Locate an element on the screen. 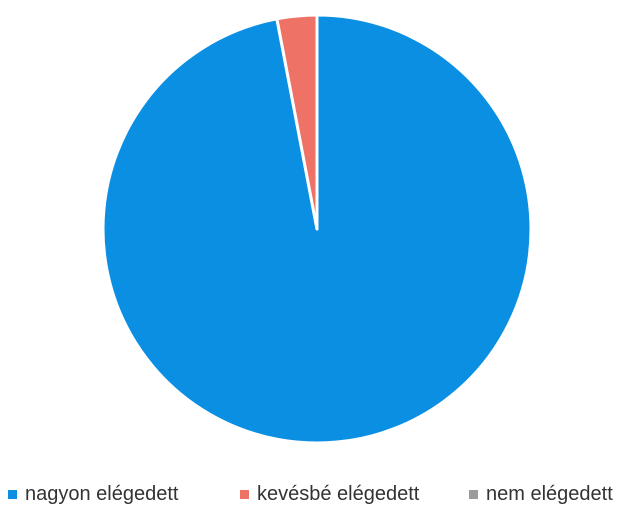 The height and width of the screenshot is (512, 636). legend-label-nem-elegedett: nem elégedett is located at coordinates (549, 493).